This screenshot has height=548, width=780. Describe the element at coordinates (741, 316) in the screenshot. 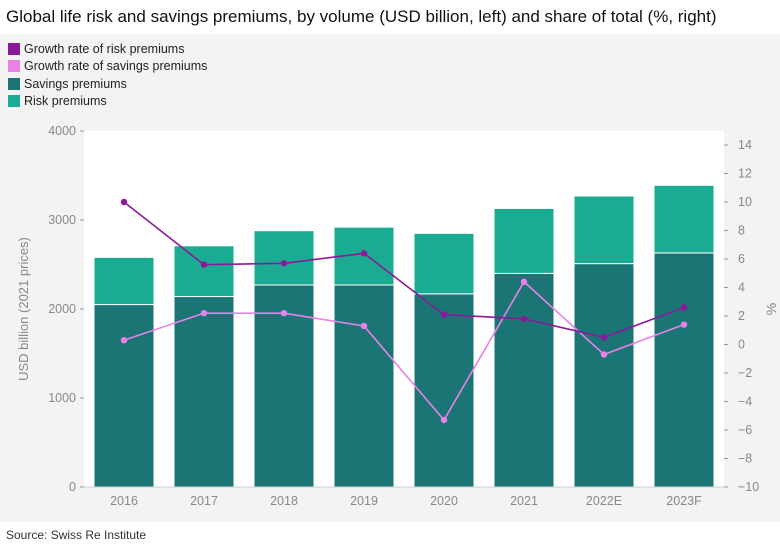

I see `y-right-tick-label: 2` at that location.